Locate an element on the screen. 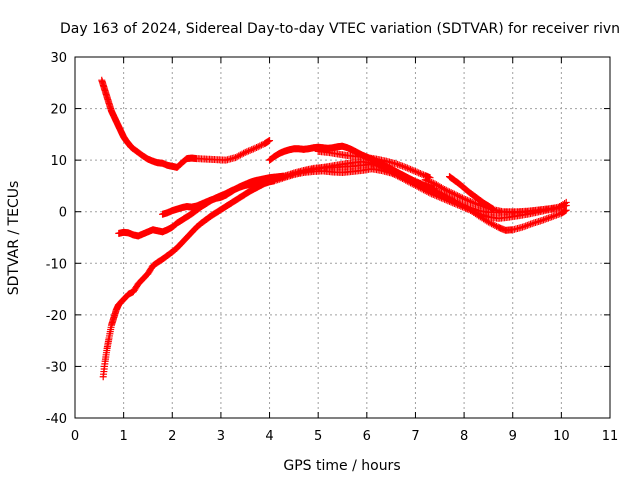 The image size is (640, 480). x-tick-label: 3 is located at coordinates (221, 436).